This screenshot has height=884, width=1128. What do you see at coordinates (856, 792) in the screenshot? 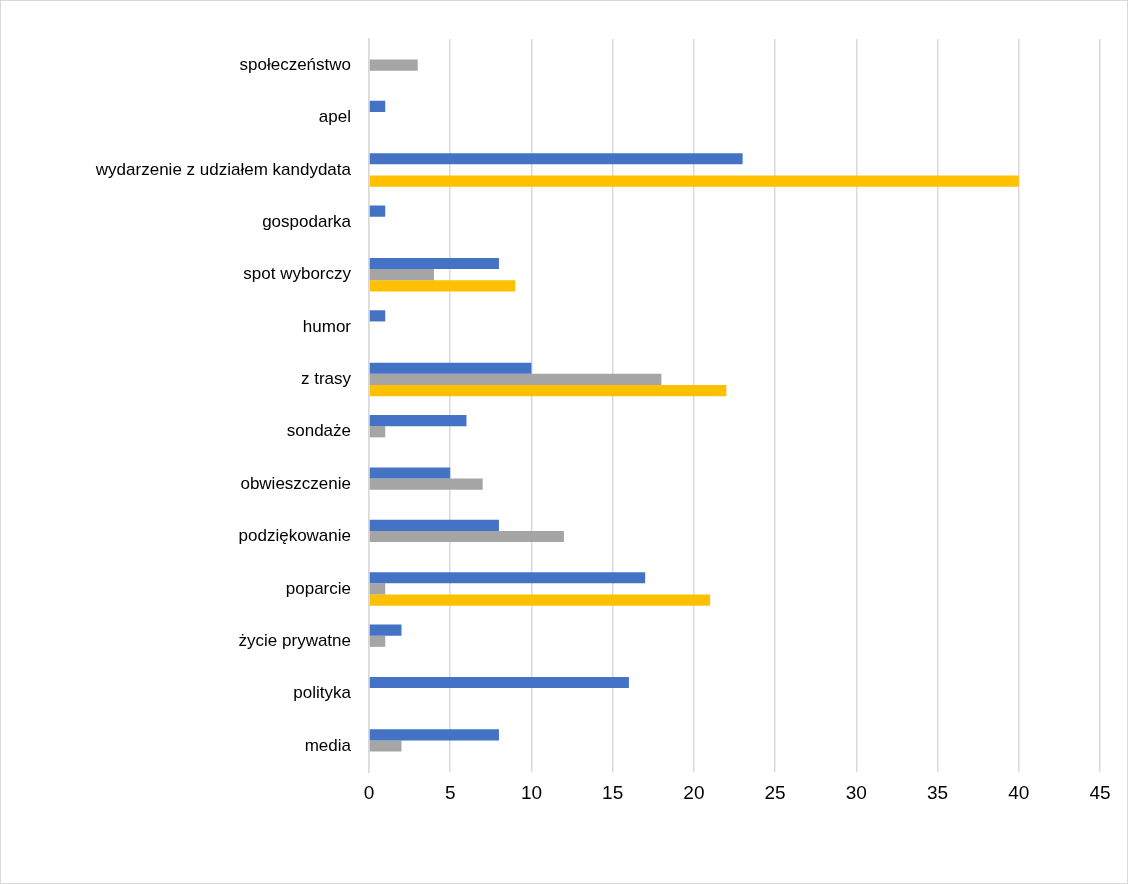
I see `x-tick-label: 30` at bounding box center [856, 792].